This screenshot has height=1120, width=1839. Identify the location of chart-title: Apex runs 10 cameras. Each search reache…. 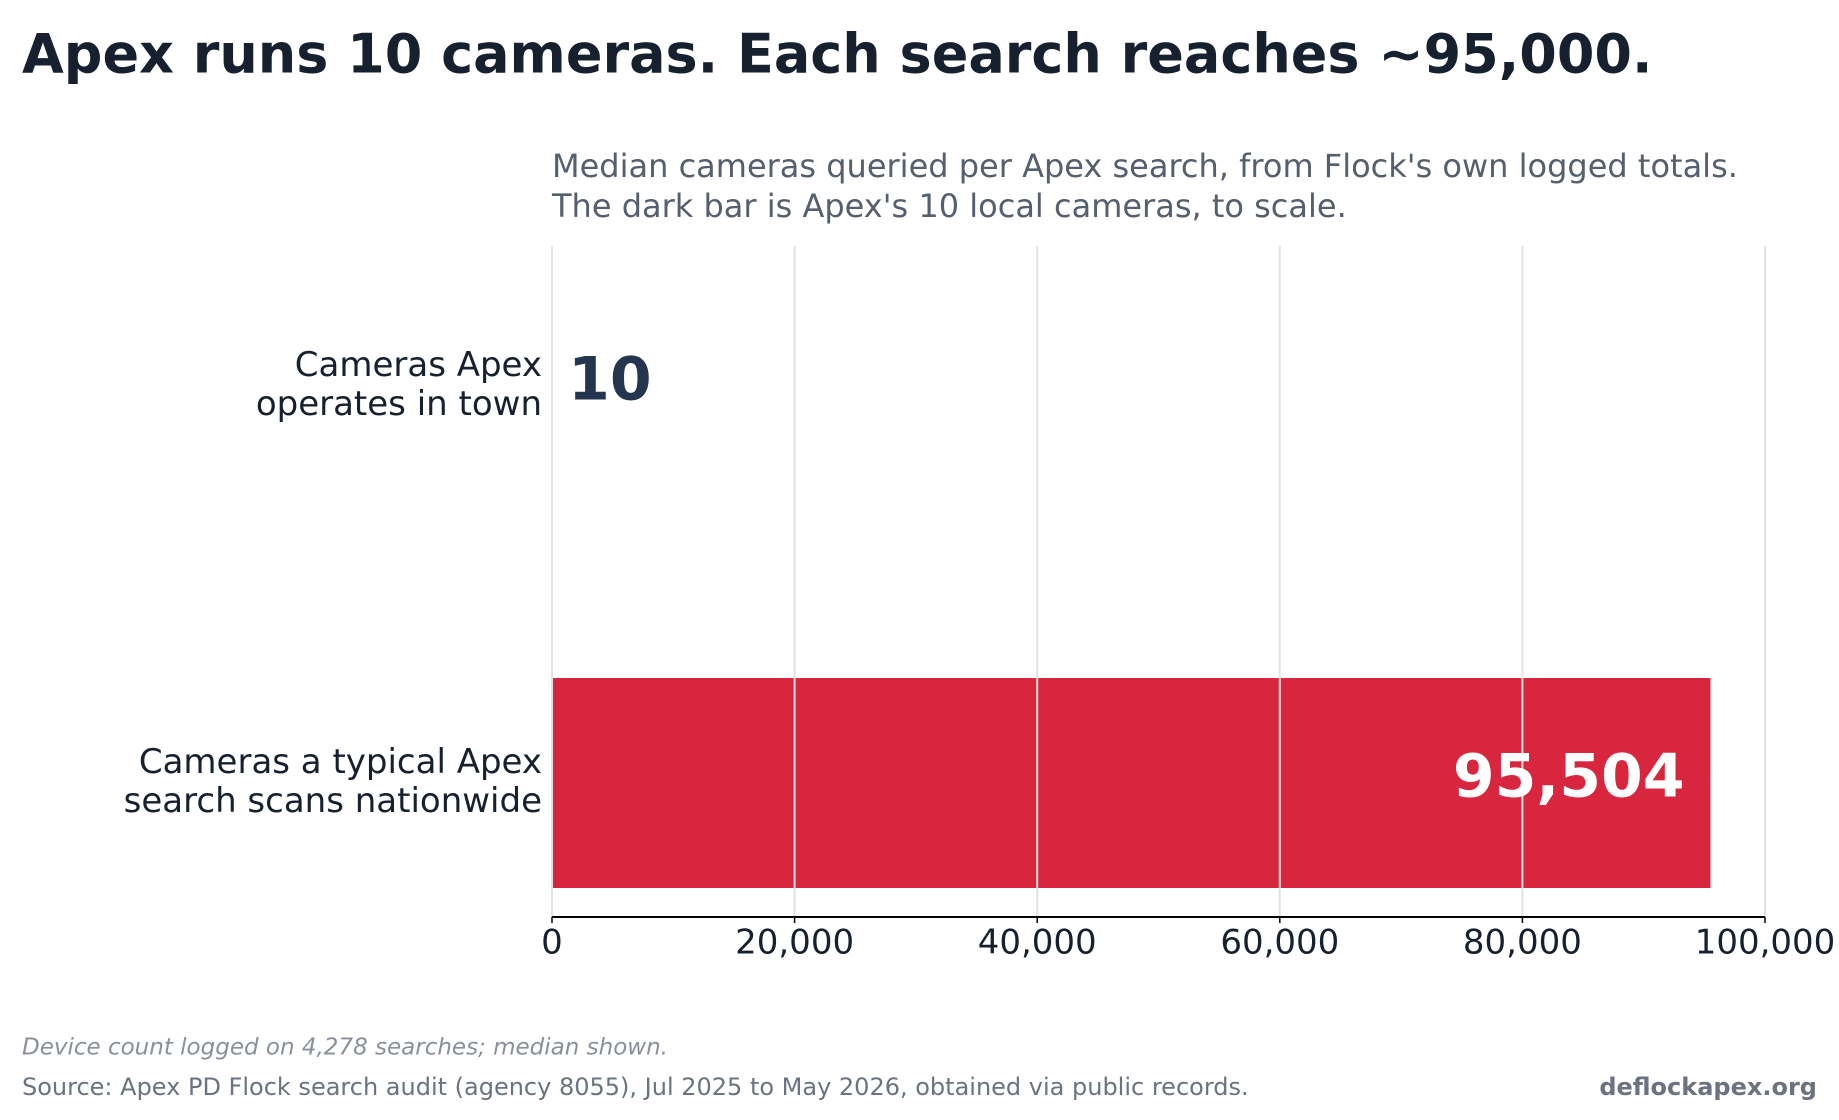
(837, 54).